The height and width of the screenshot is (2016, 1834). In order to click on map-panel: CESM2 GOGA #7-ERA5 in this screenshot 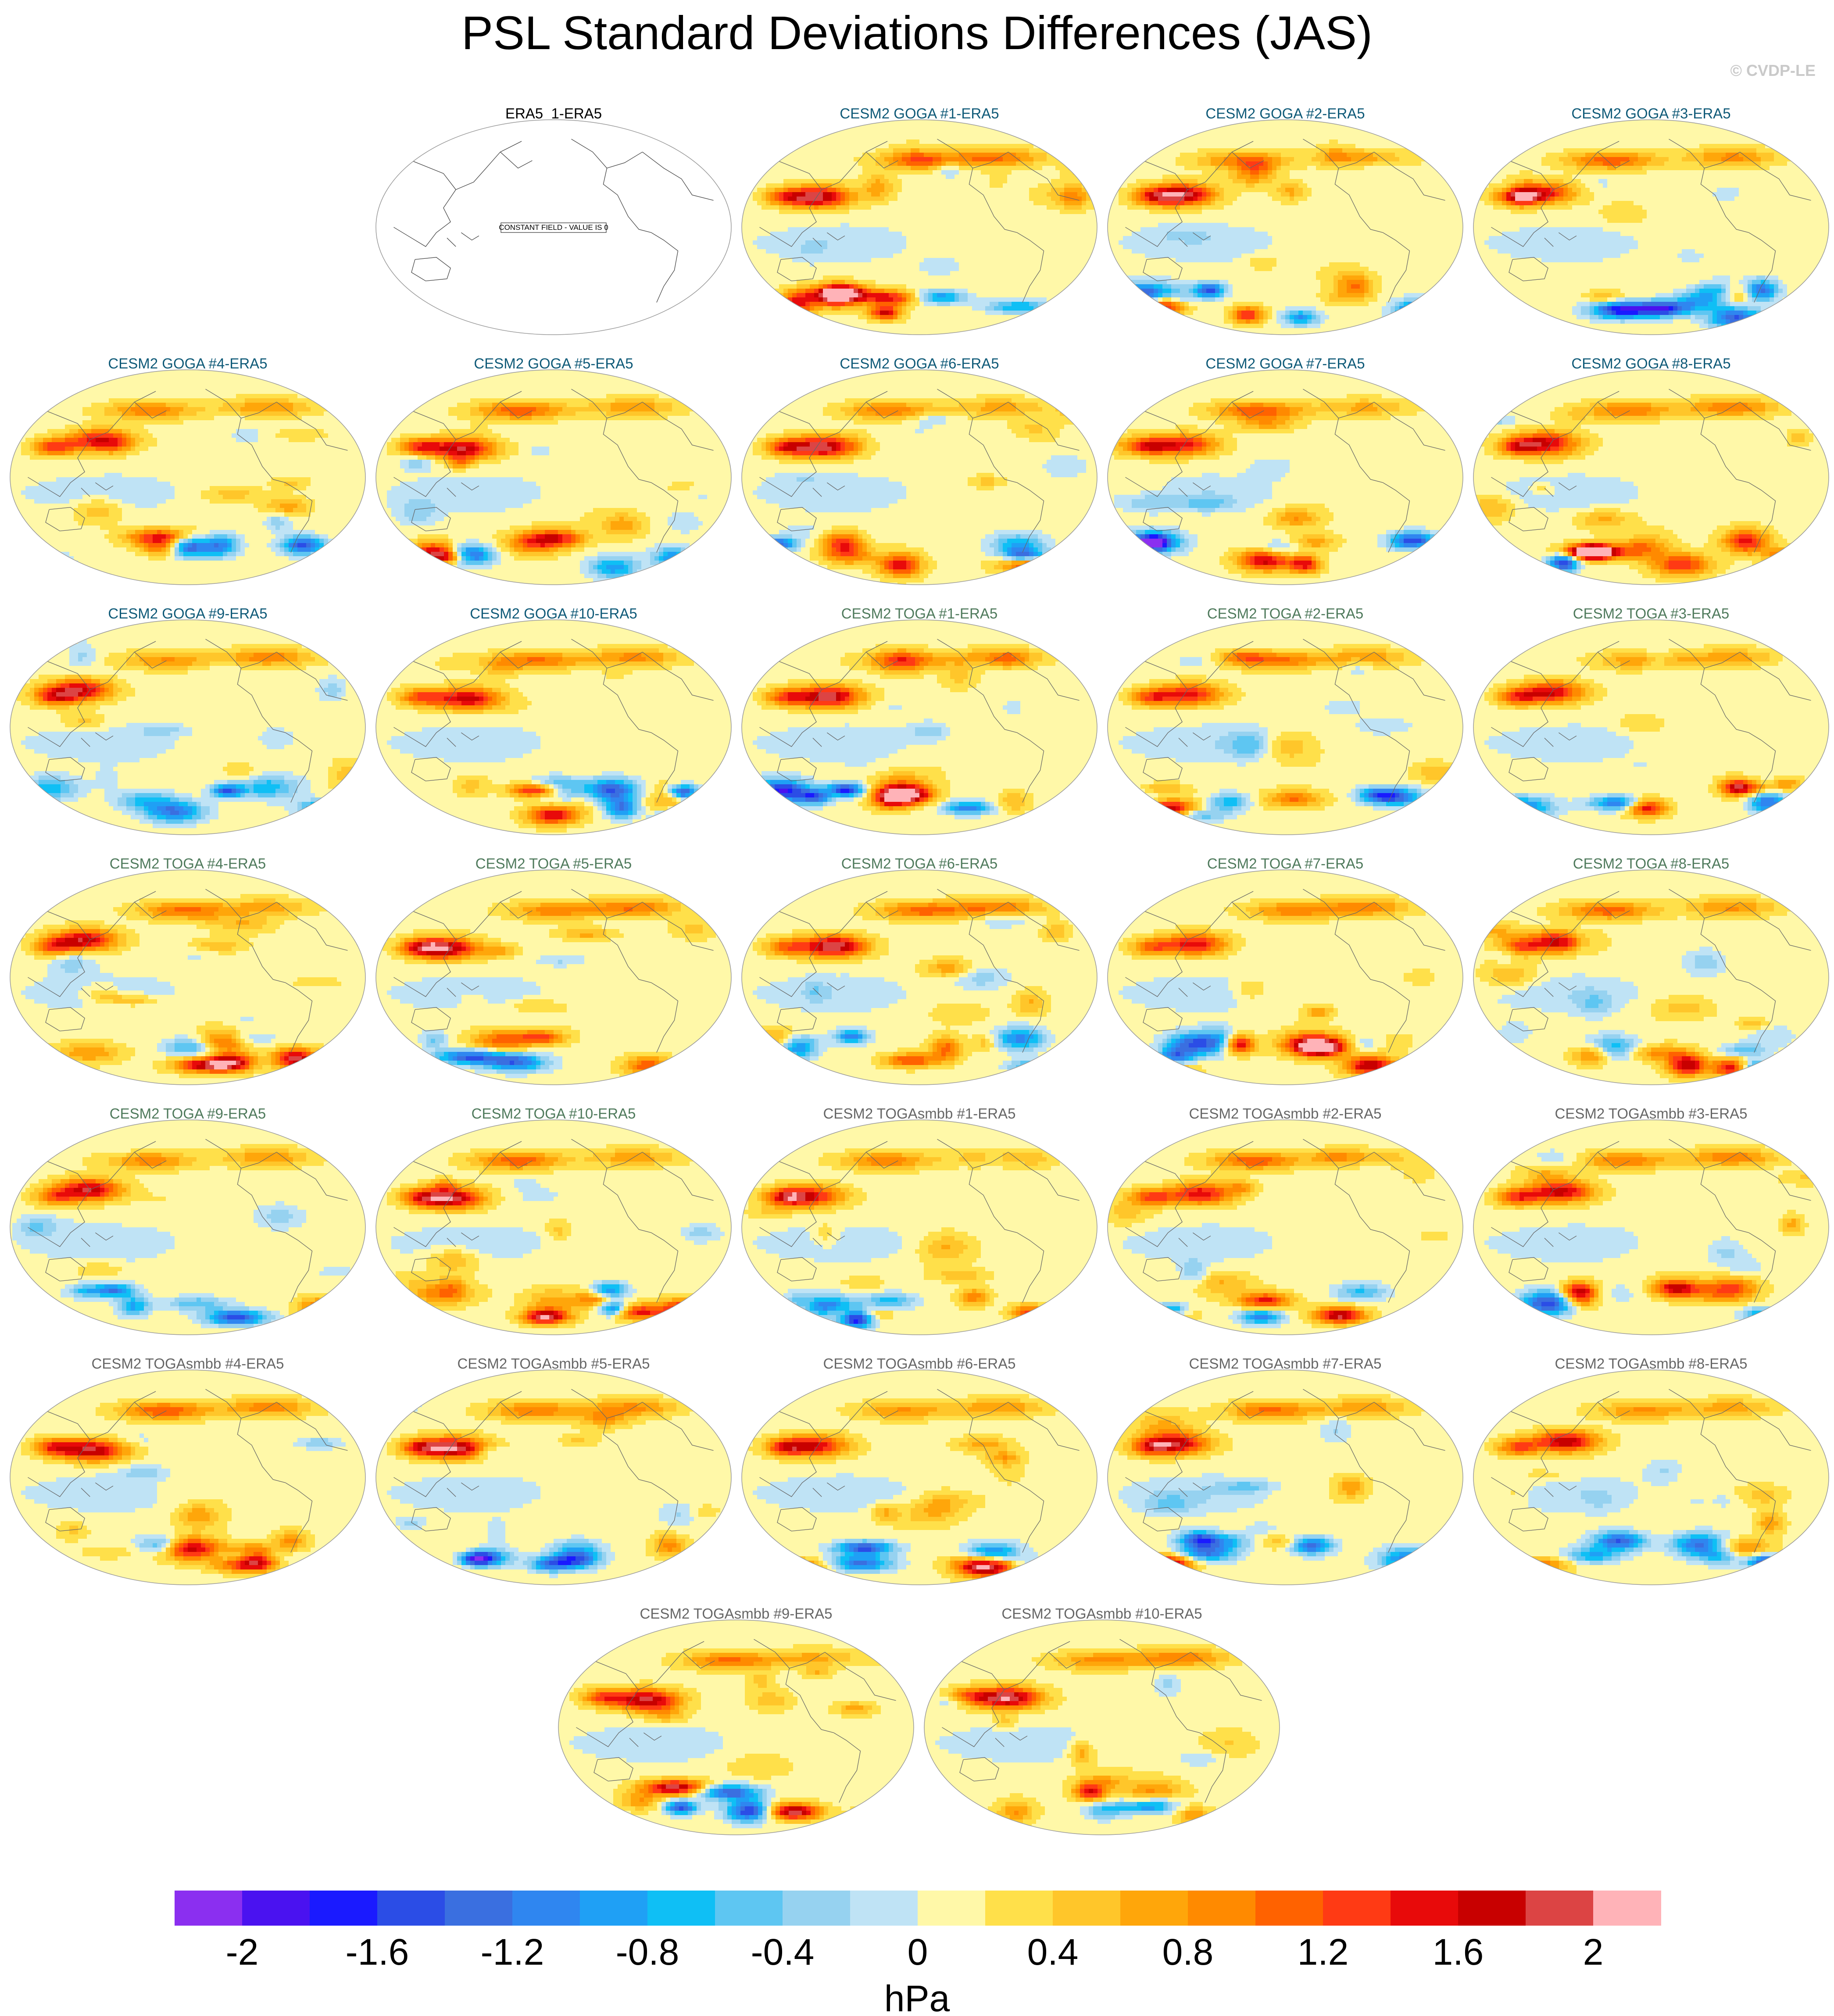, I will do `click(1285, 471)`.